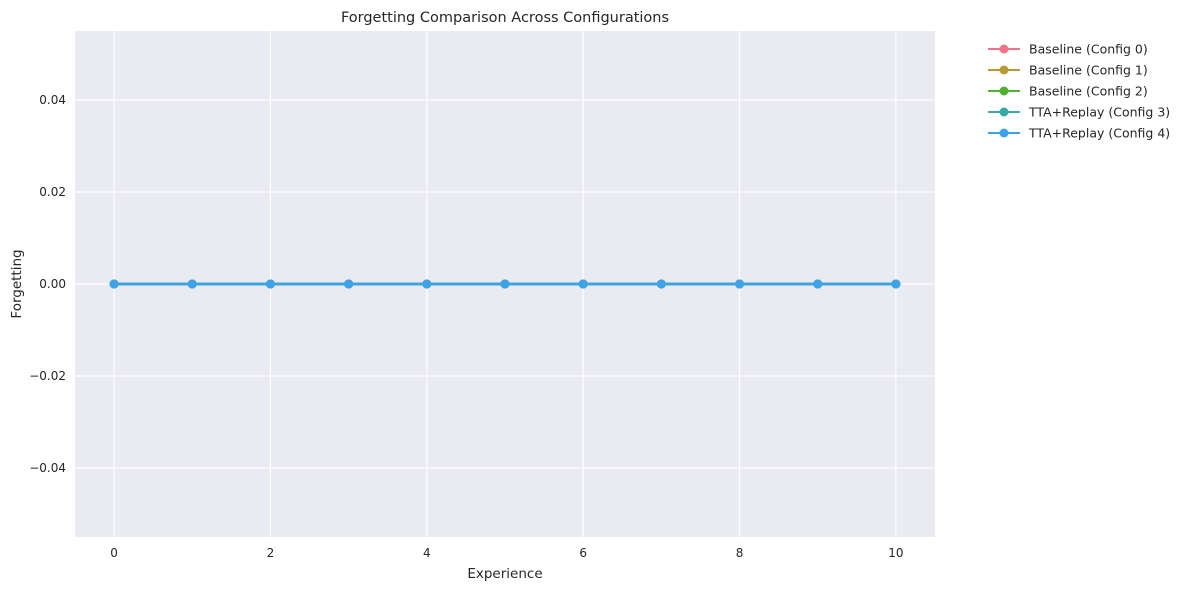 The height and width of the screenshot is (590, 1186). I want to click on legend-item: TTA+Replay (Config 4), so click(1079, 133).